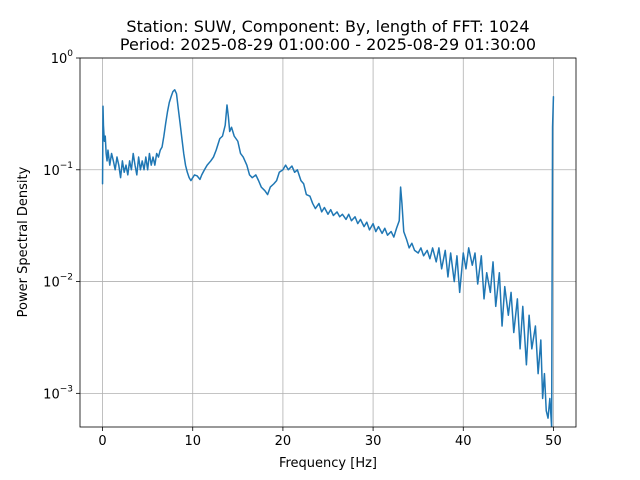 This screenshot has width=640, height=480. What do you see at coordinates (463, 441) in the screenshot?
I see `x-tick-label: 40` at bounding box center [463, 441].